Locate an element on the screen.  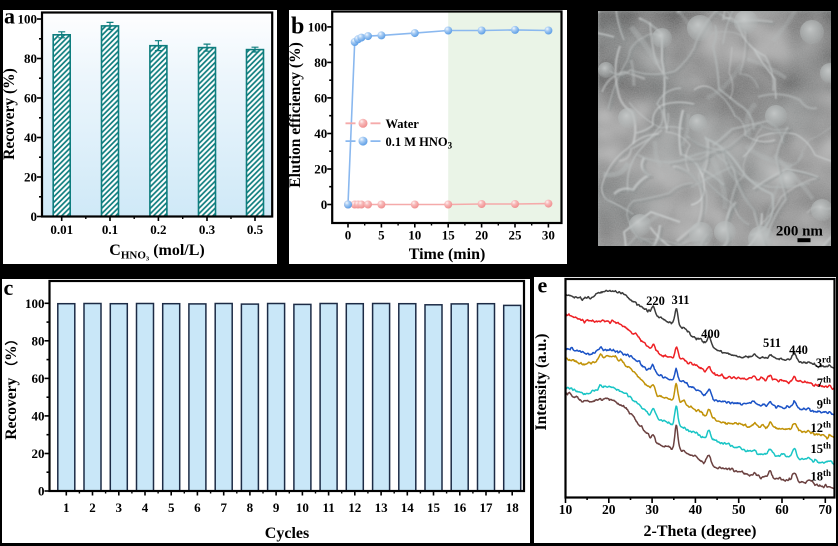
svg-text: e is located at coordinates (542, 287).